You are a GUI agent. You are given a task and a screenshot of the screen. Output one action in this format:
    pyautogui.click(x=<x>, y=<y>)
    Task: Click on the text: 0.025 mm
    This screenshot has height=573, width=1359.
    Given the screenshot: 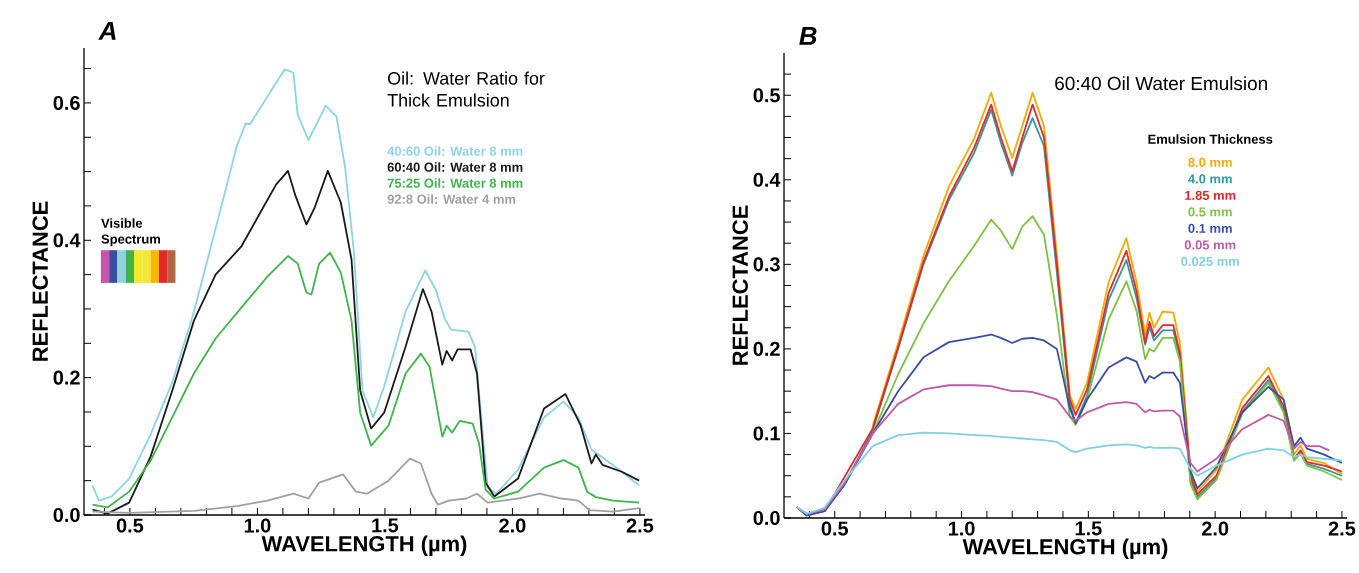 What is the action you would take?
    pyautogui.click(x=1210, y=261)
    